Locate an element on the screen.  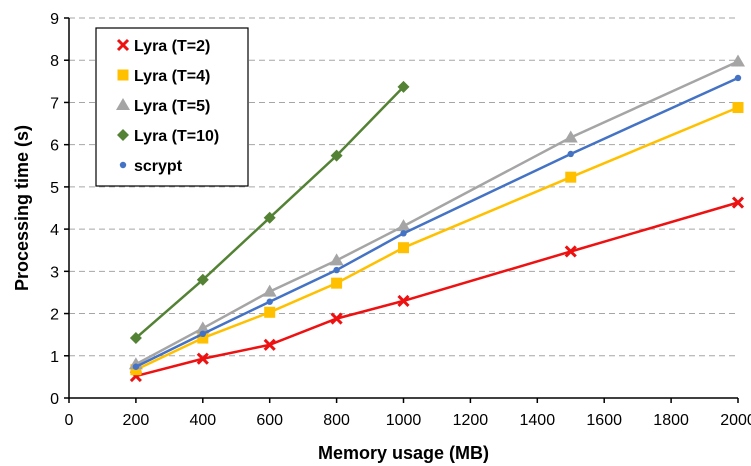
legend-item: Lyra (T=2) is located at coordinates (163, 46).